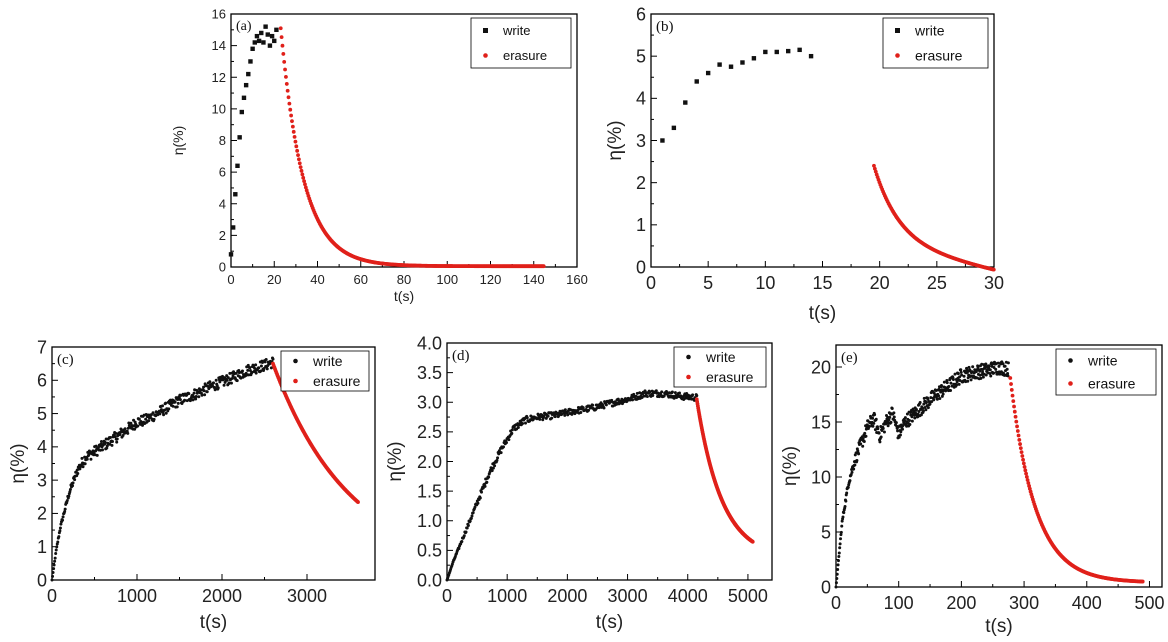 This screenshot has width=1168, height=642. I want to click on x-axis-label: t(s), so click(404, 296).